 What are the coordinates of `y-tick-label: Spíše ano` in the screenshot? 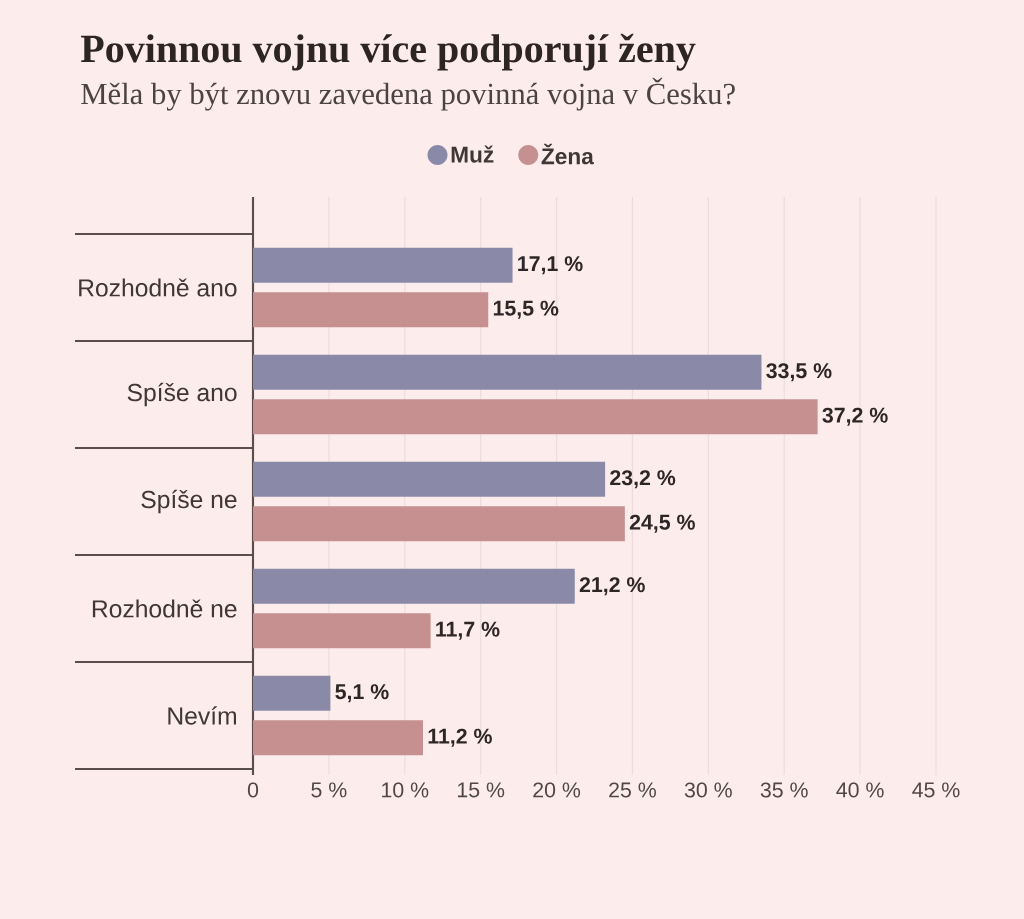 It's located at (182, 394).